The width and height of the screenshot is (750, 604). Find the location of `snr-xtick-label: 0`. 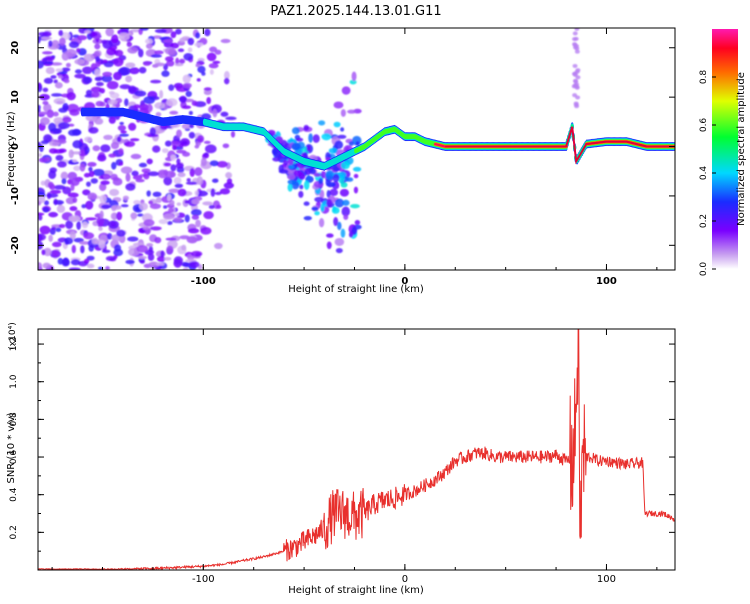

snr-xtick-label: 0 is located at coordinates (405, 579).